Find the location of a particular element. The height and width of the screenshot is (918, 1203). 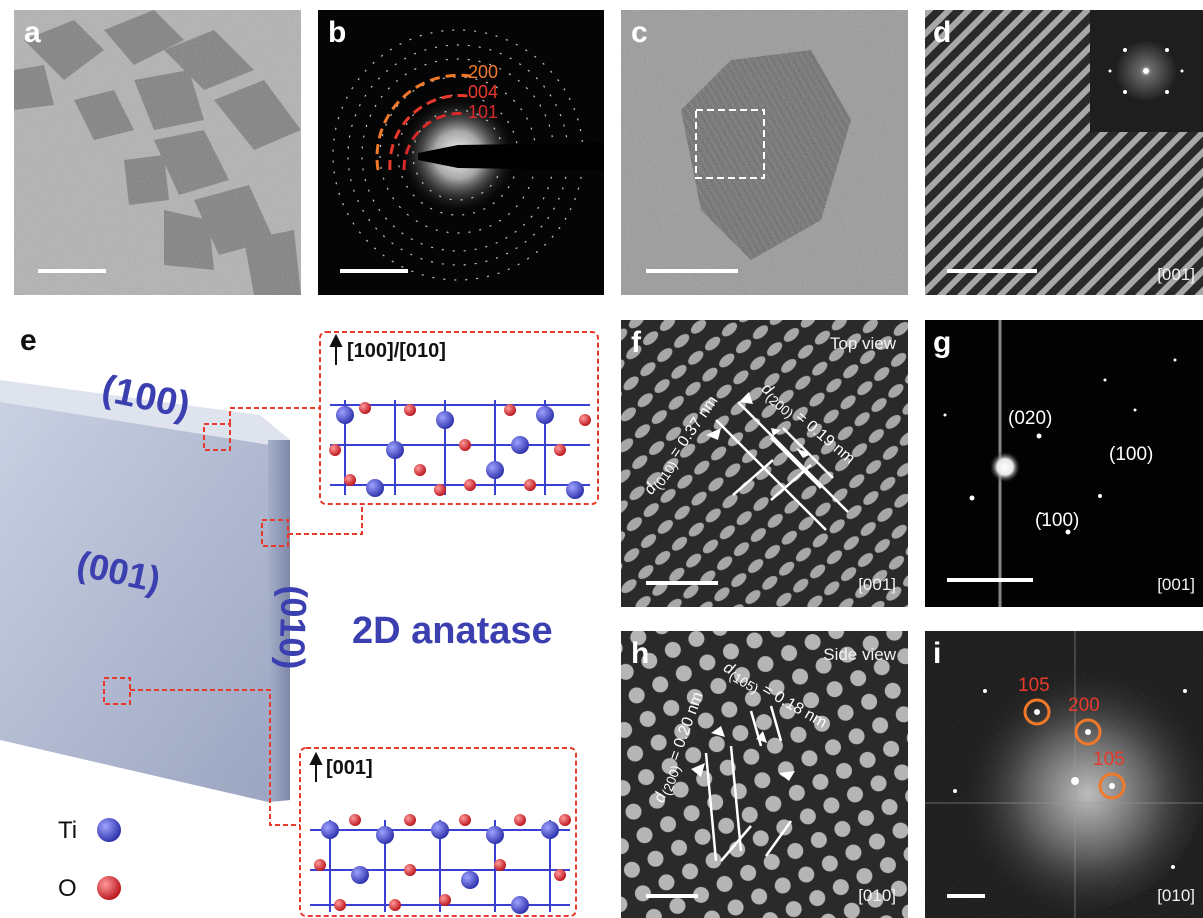

hrtem-texture is located at coordinates (764, 152).